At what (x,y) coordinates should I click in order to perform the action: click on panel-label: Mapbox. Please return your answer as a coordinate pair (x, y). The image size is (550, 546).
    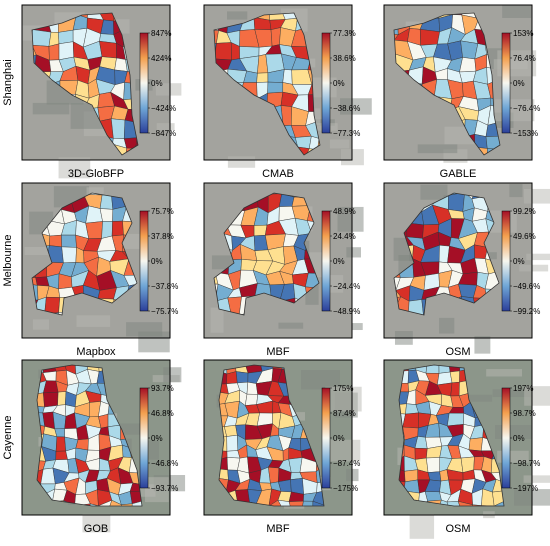
    Looking at the image, I should click on (96, 352).